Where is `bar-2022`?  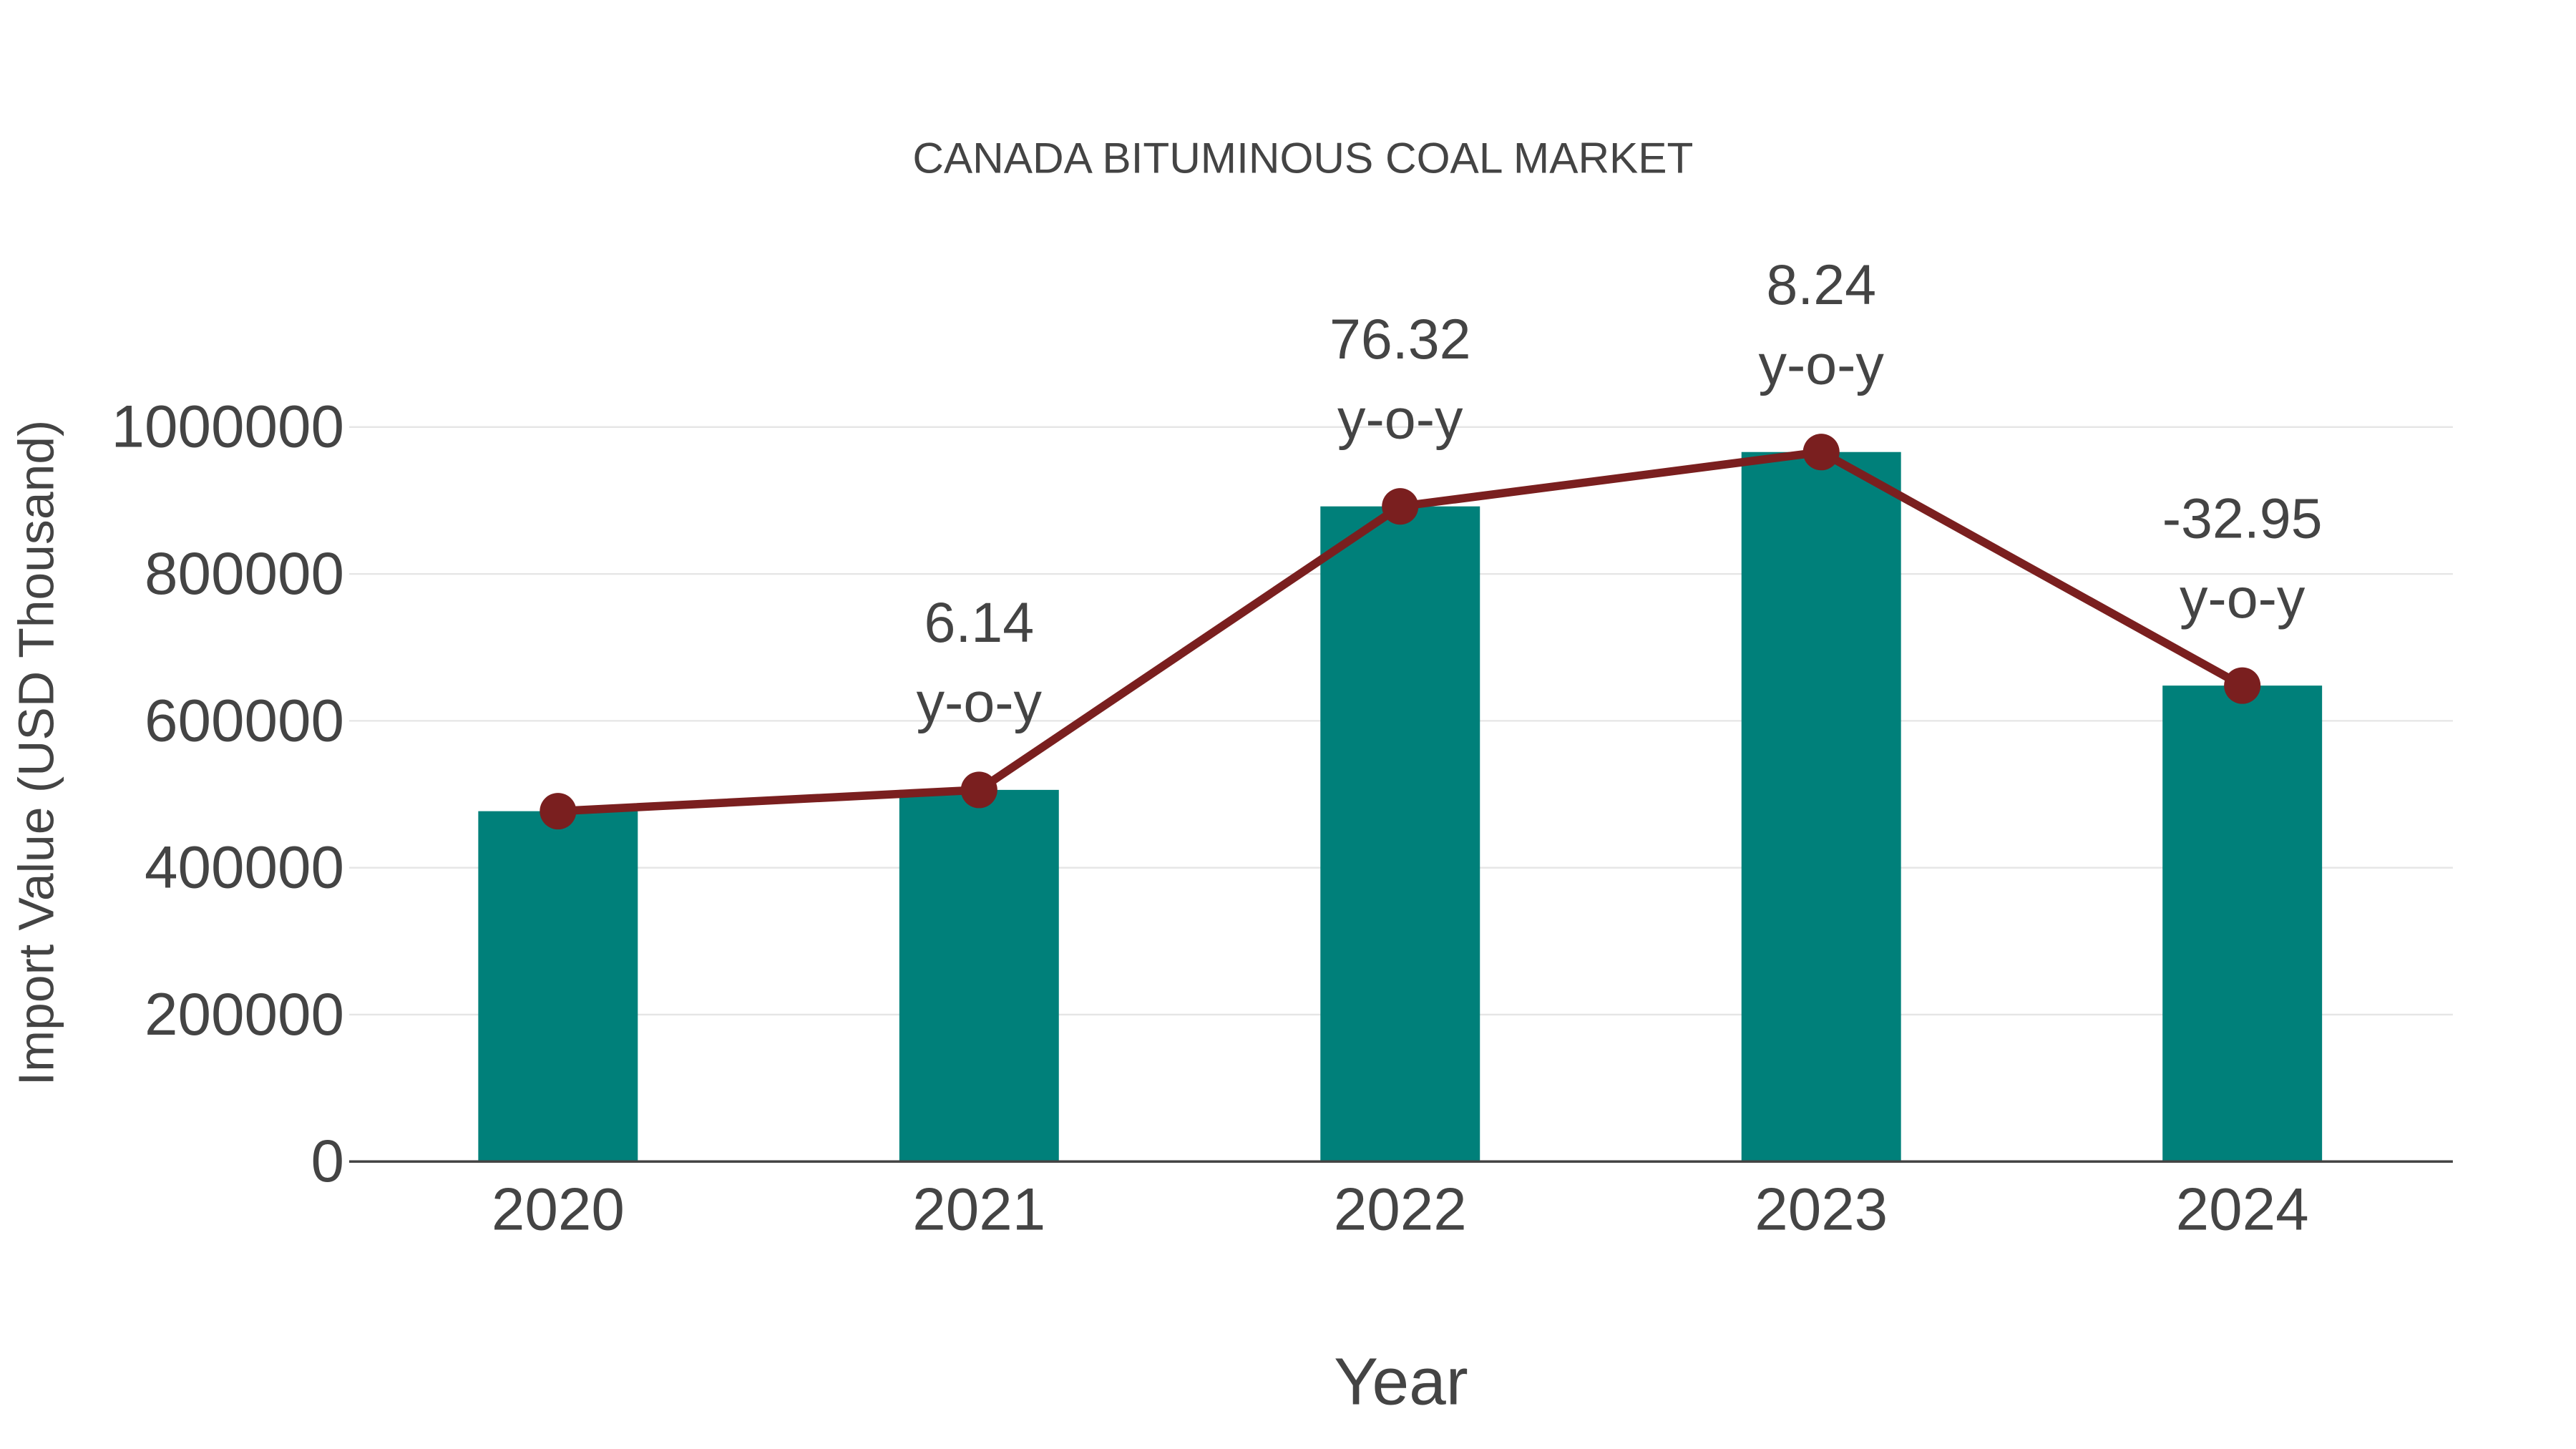 bar-2022 is located at coordinates (1400, 834).